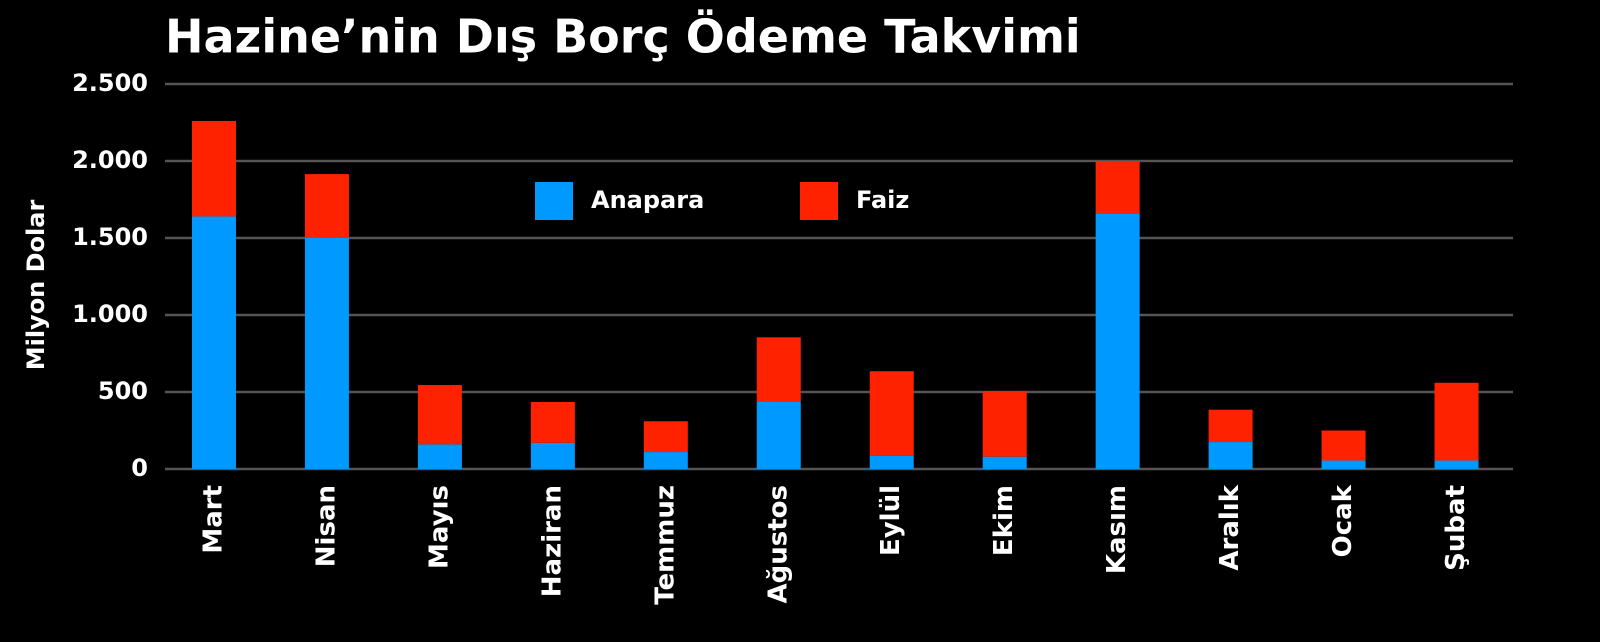 Image resolution: width=1600 pixels, height=642 pixels. I want to click on x-tick-label: Nisan, so click(326, 526).